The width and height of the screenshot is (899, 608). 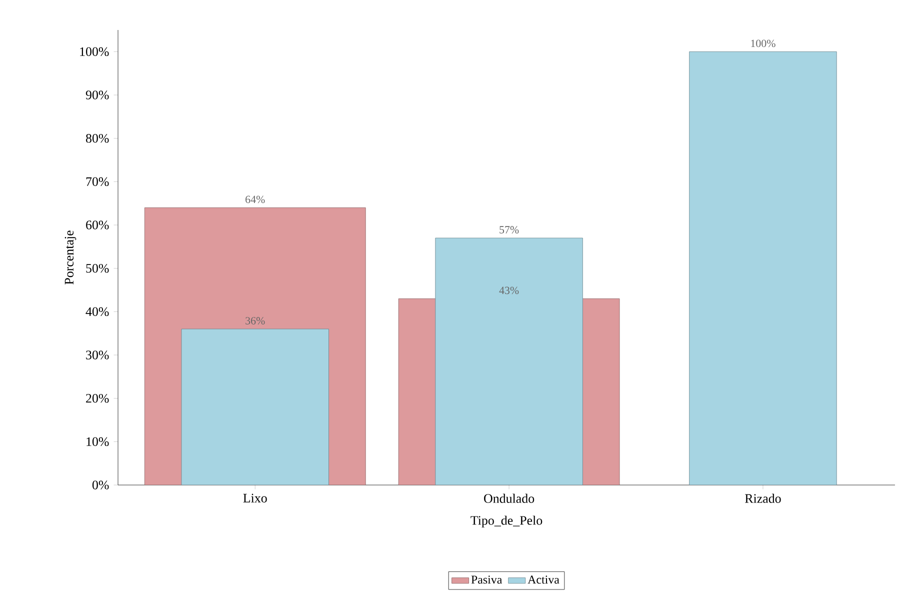 I want to click on data-label: 100%, so click(x=763, y=44).